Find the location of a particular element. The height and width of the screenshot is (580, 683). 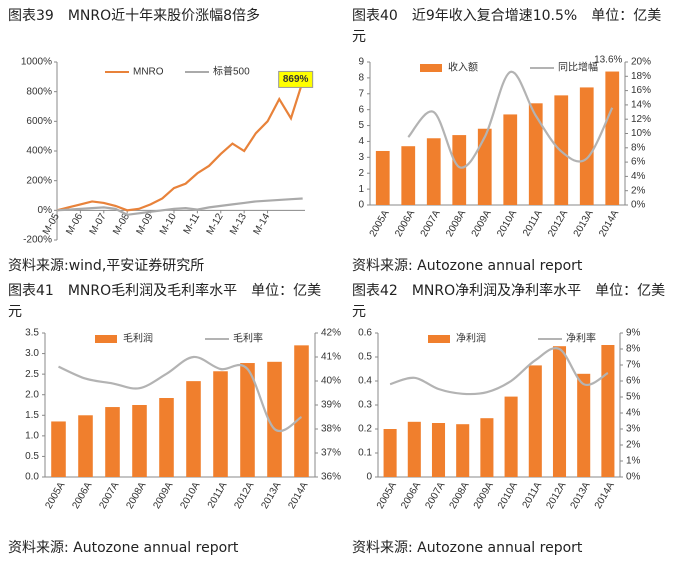

x-tick-label: 2007A is located at coordinates (109, 495).